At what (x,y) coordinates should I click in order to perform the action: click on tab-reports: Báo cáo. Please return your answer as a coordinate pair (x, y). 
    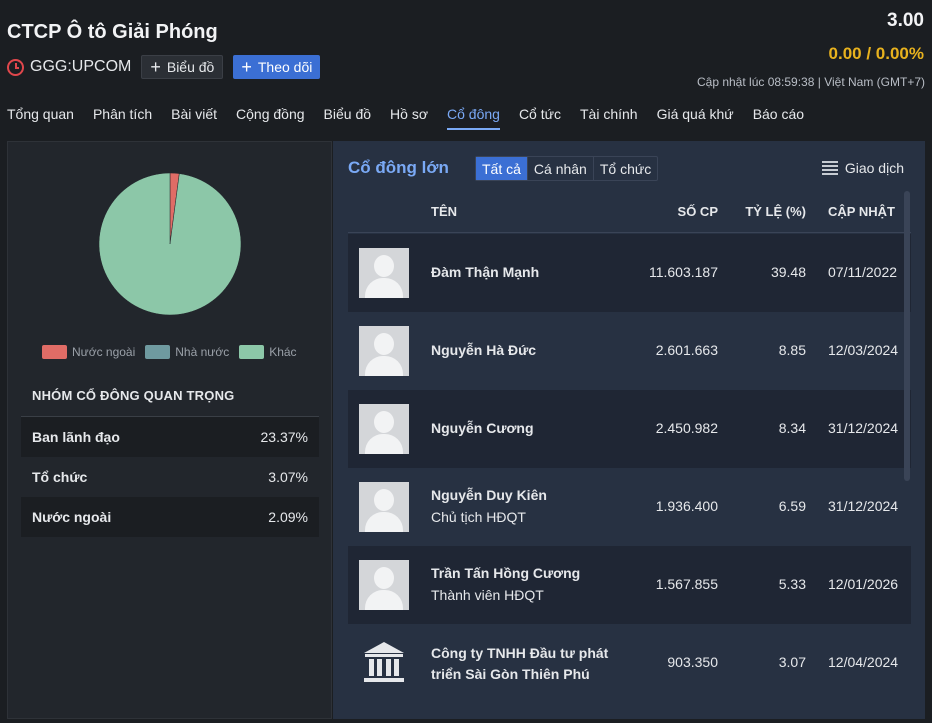
    Looking at the image, I should click on (778, 114).